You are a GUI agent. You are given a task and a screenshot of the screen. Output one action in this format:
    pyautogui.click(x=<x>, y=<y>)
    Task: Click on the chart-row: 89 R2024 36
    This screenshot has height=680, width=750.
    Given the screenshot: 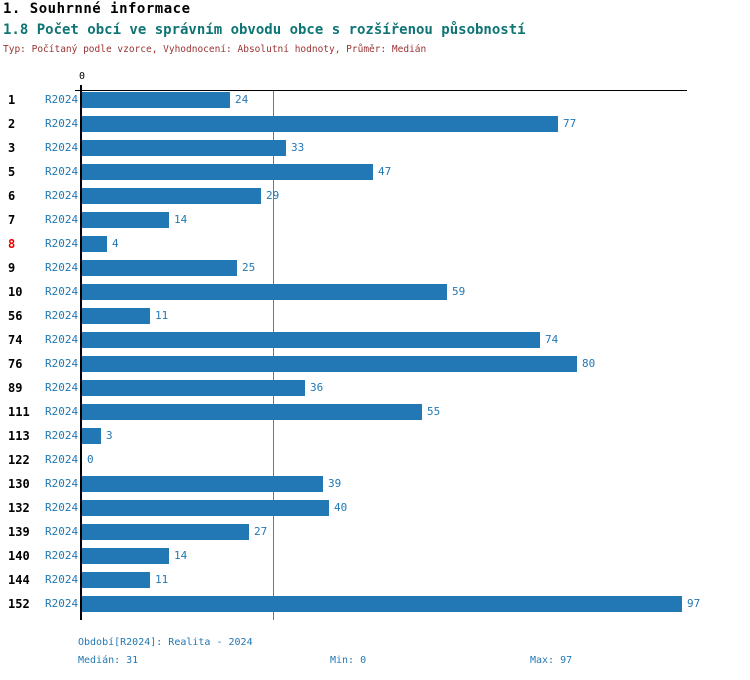 What is the action you would take?
    pyautogui.click(x=375, y=388)
    